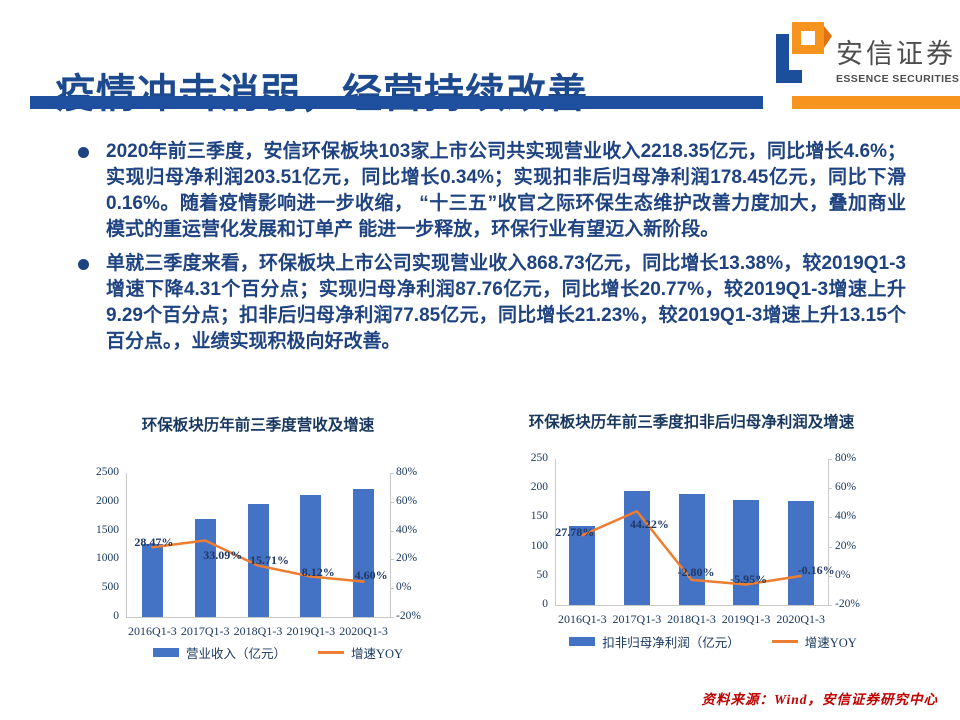 The width and height of the screenshot is (960, 720). What do you see at coordinates (154, 542) in the screenshot?
I see `growth-data-label: 28.47%` at bounding box center [154, 542].